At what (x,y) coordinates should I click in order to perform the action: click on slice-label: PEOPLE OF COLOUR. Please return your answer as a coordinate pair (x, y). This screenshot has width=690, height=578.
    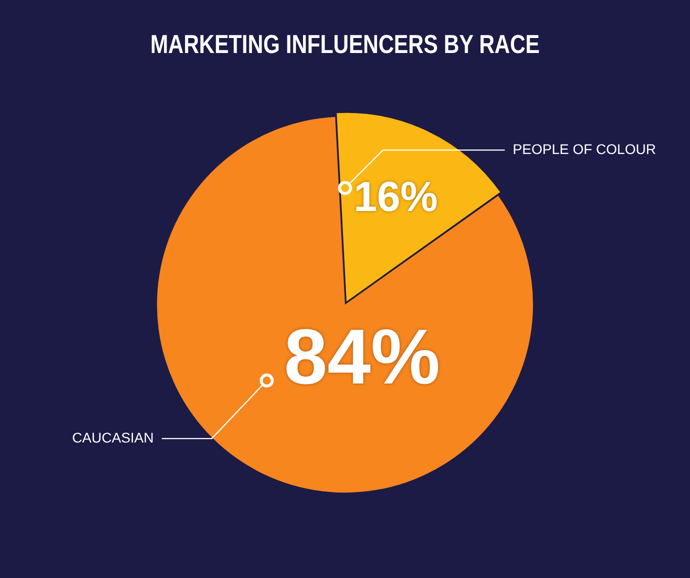
    Looking at the image, I should click on (584, 148).